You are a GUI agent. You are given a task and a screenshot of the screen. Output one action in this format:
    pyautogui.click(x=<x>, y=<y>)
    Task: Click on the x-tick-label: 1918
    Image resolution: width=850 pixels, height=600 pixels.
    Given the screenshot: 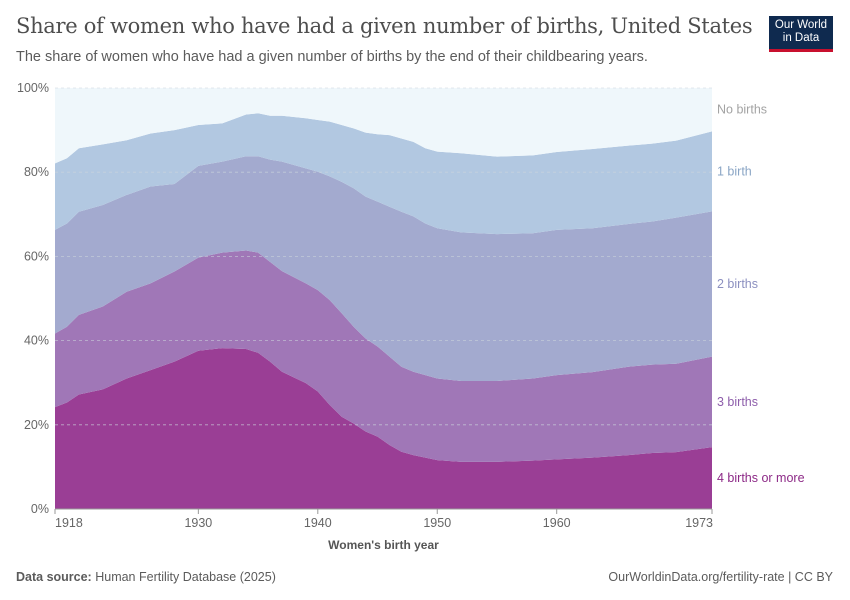 What is the action you would take?
    pyautogui.click(x=69, y=523)
    